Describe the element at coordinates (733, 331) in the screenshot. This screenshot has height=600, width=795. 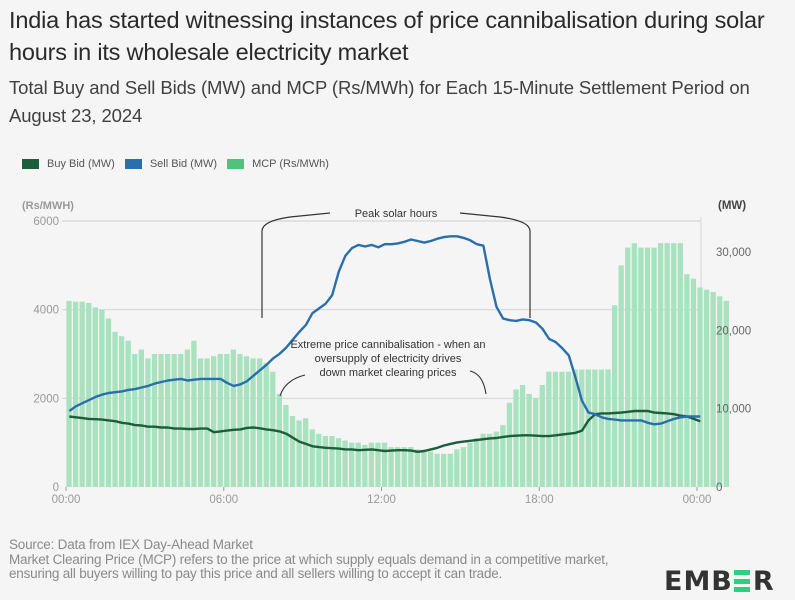
I see `right-tick-label: 20,000` at that location.